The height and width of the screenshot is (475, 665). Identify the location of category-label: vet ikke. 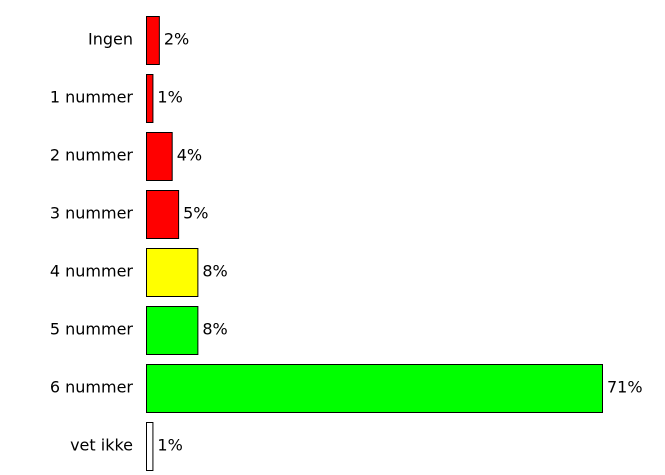
(101, 445).